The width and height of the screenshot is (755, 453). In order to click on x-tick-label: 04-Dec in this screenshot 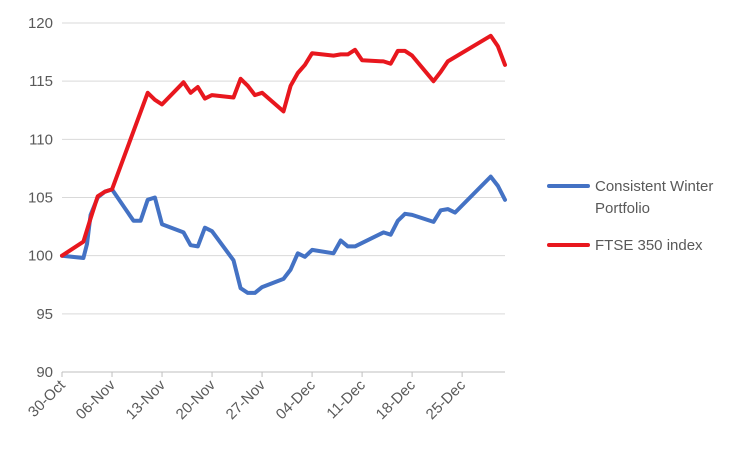, I will do `click(296, 399)`.